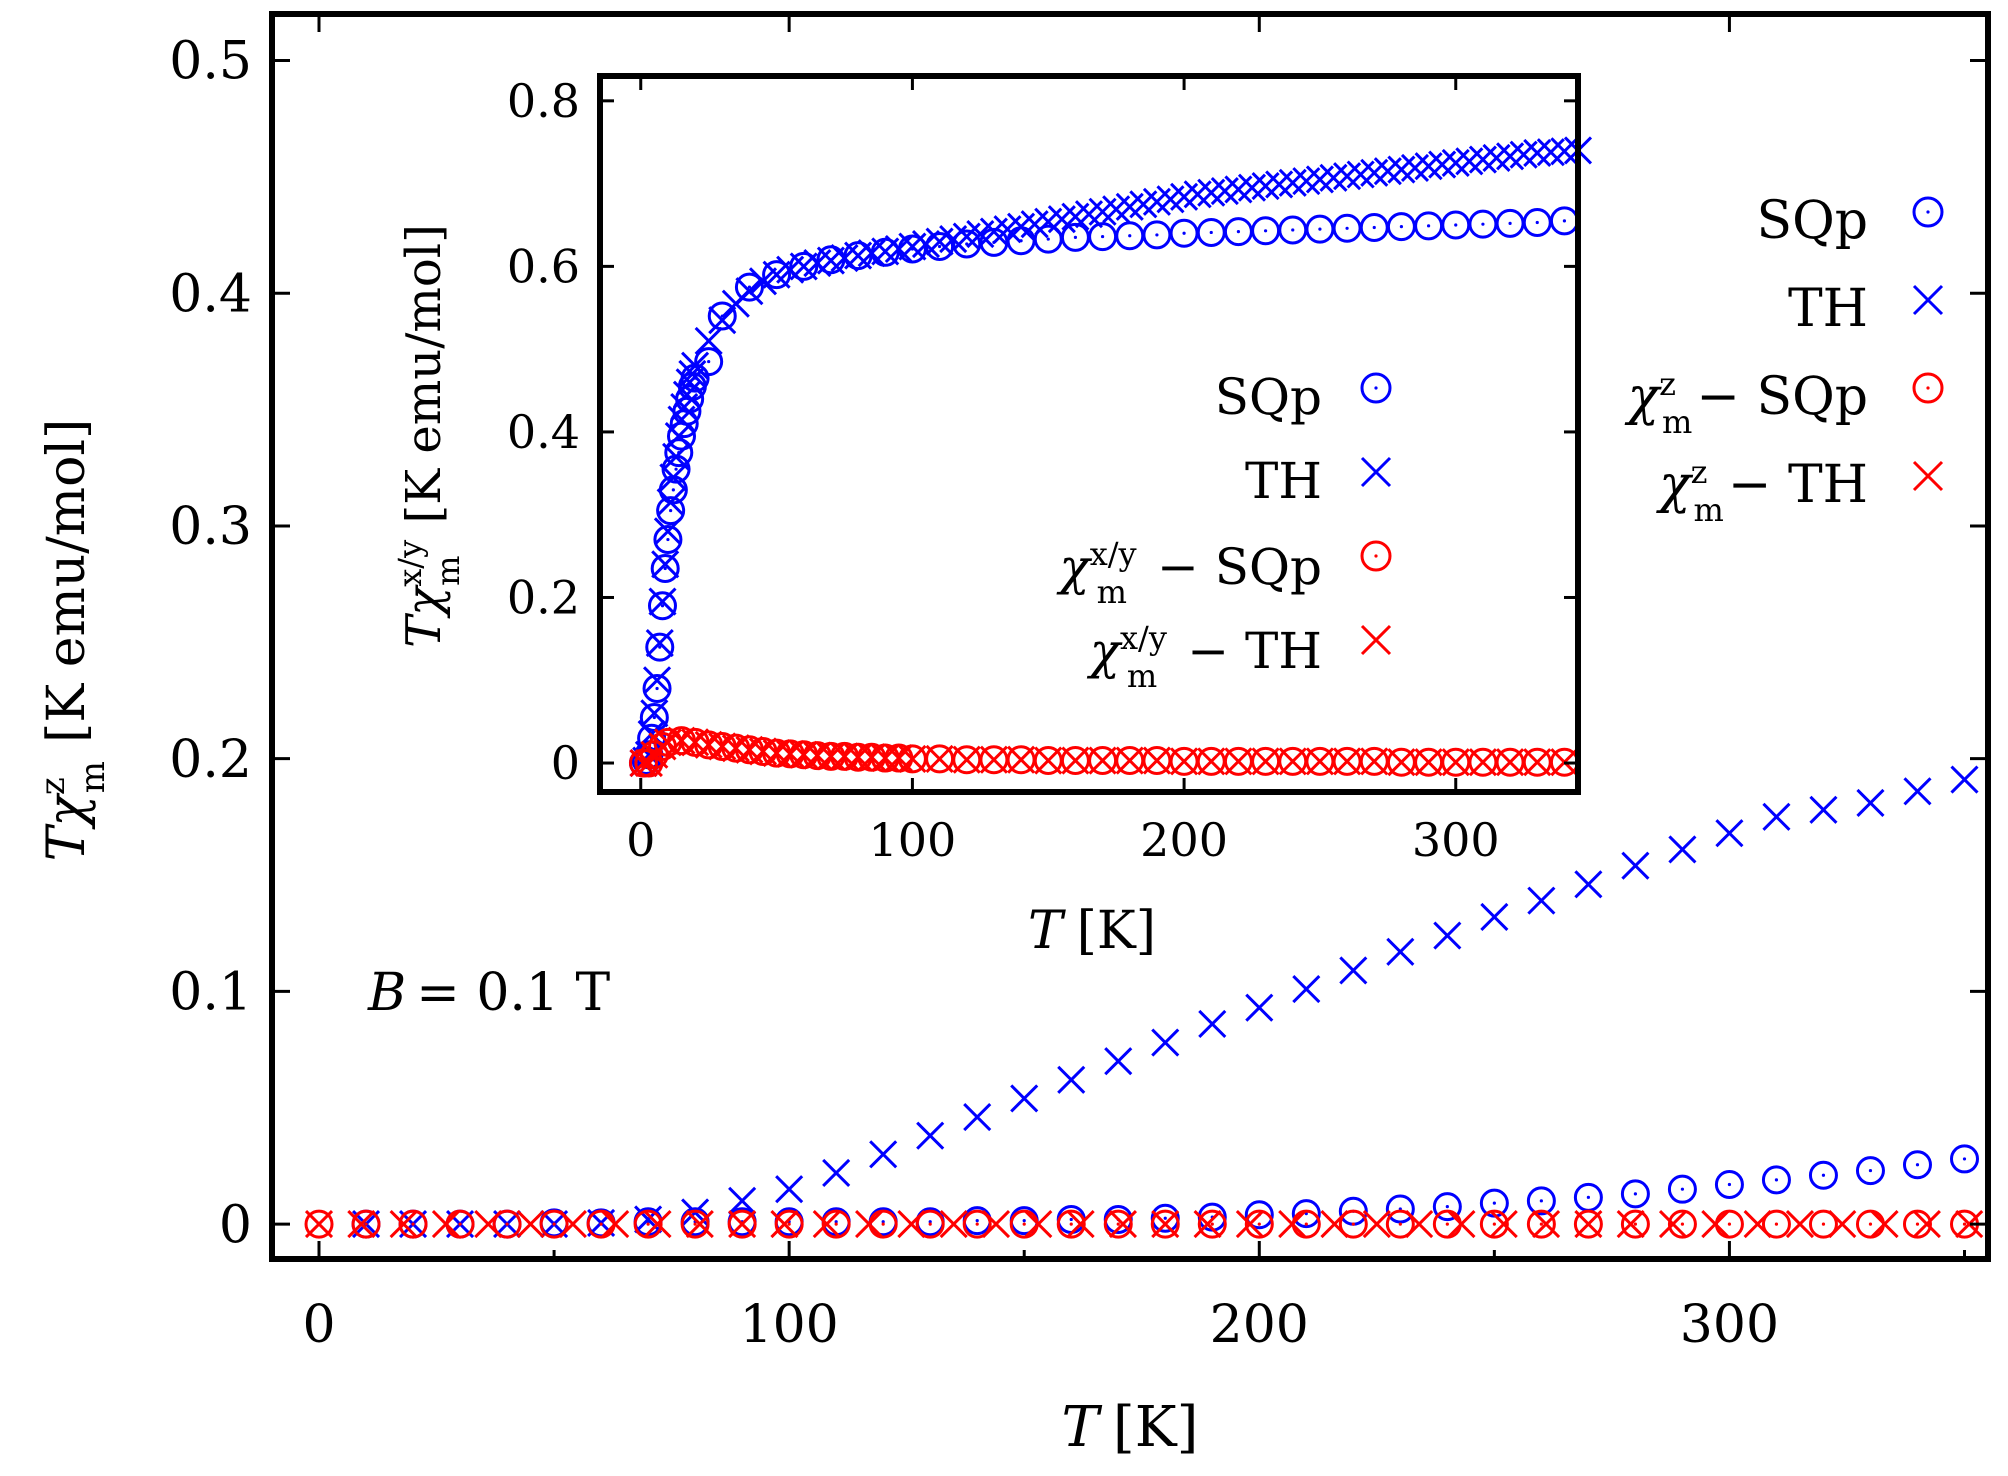 The width and height of the screenshot is (2008, 1476). Describe the element at coordinates (1928, 212) in the screenshot. I see `main-legend-marker-SQp` at that location.